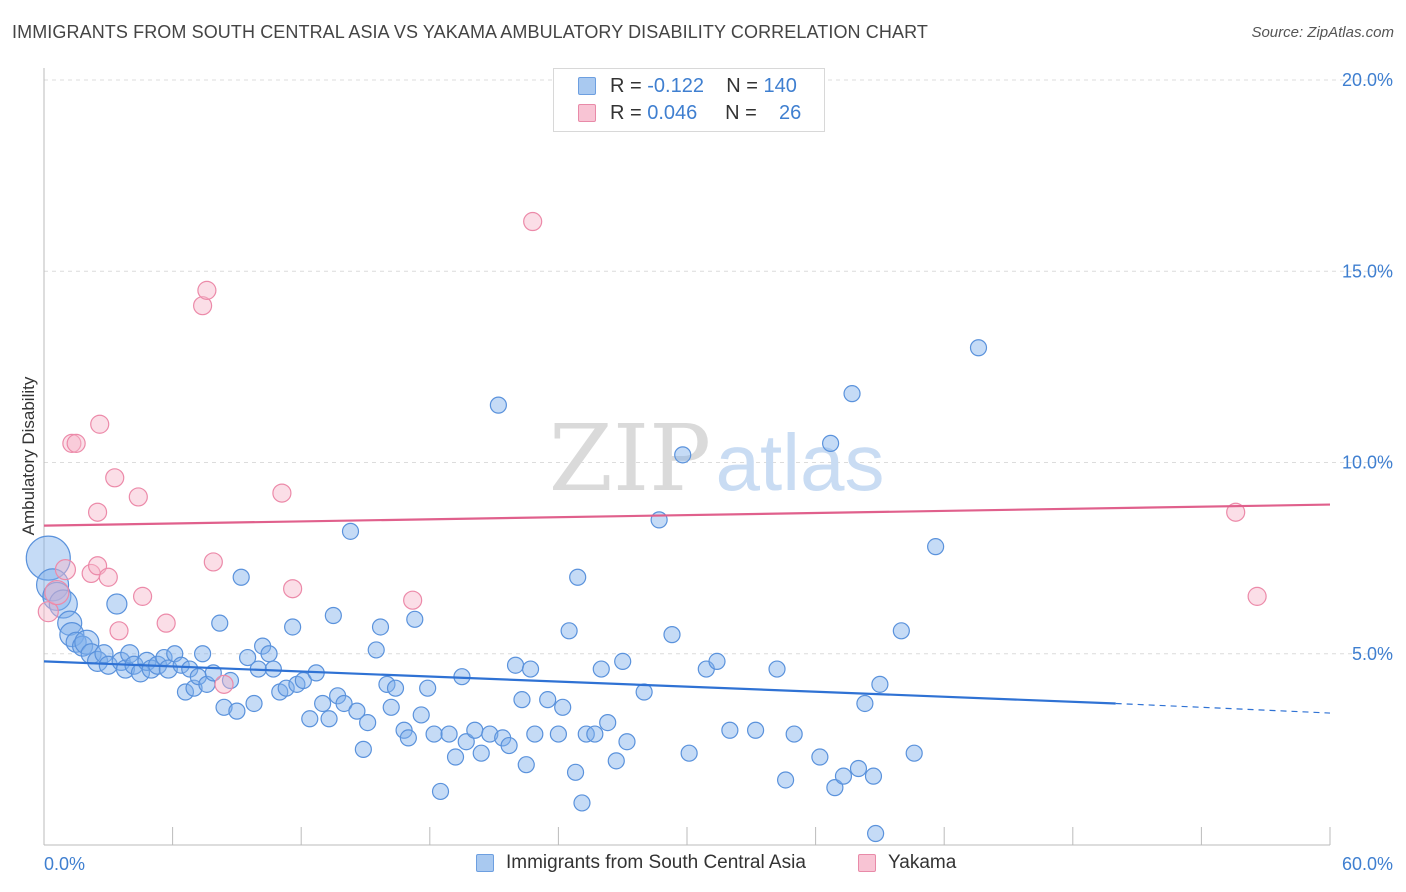 The height and width of the screenshot is (892, 1406). Describe the element at coordinates (741, 112) in the screenshot. I see `legend-n-label: N =` at that location.